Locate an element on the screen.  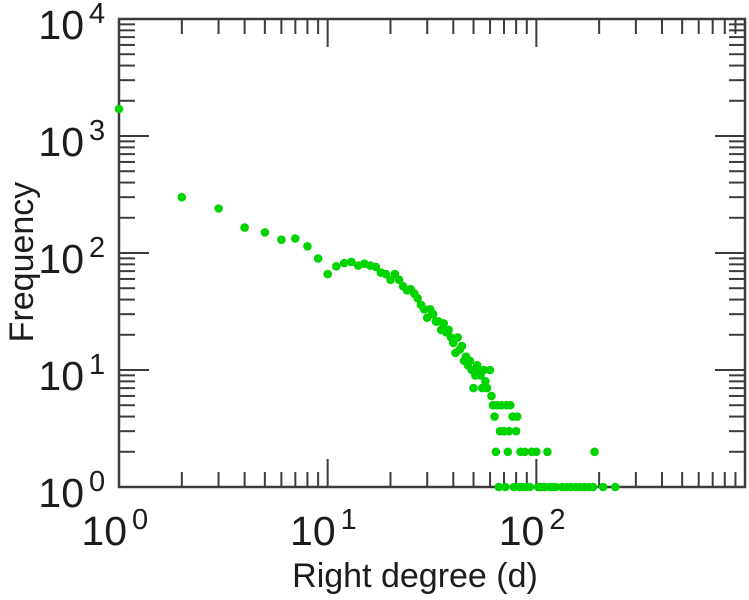
x-tick-label-exponent: 1 is located at coordinates (349, 520).